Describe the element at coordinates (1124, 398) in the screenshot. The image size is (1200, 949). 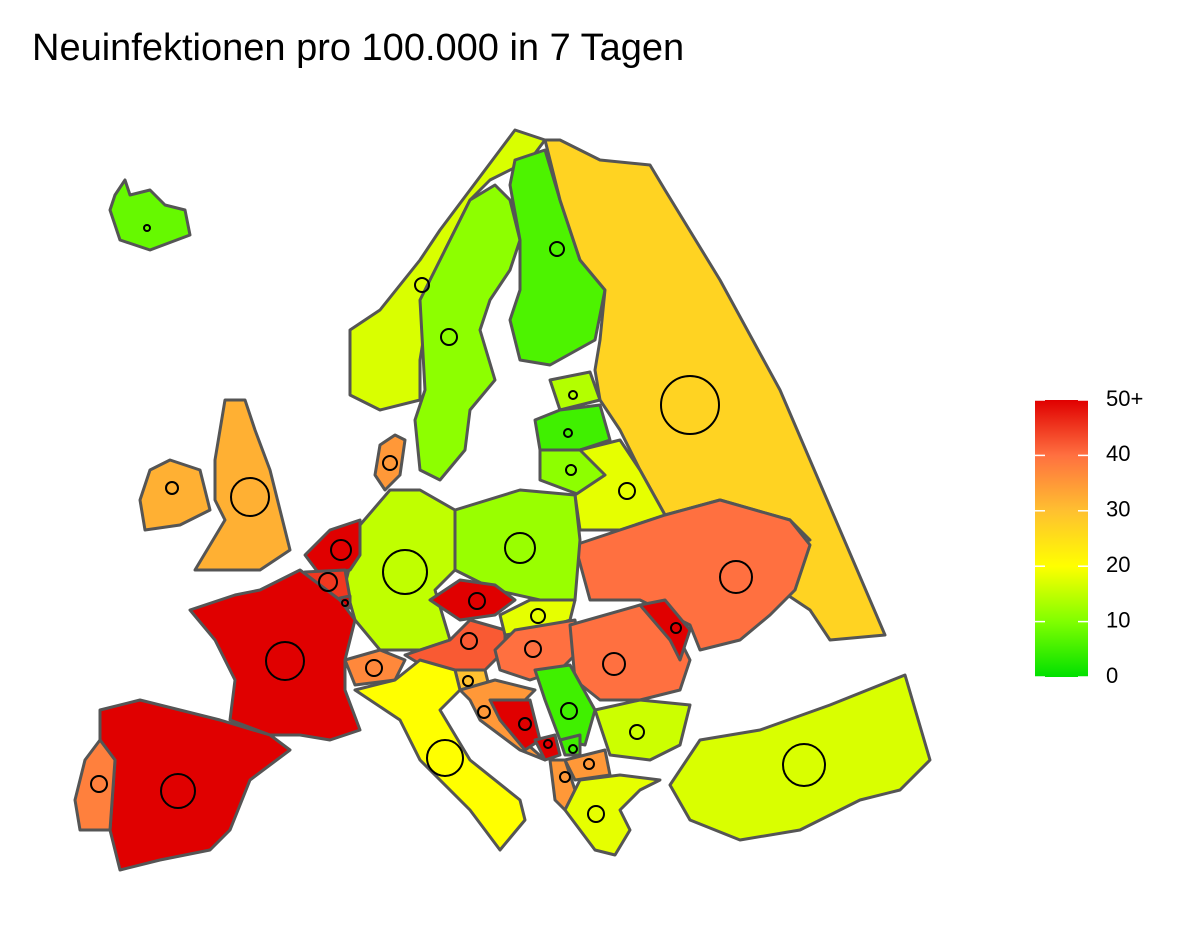
I see `colorbar-tick-label: 50+` at that location.